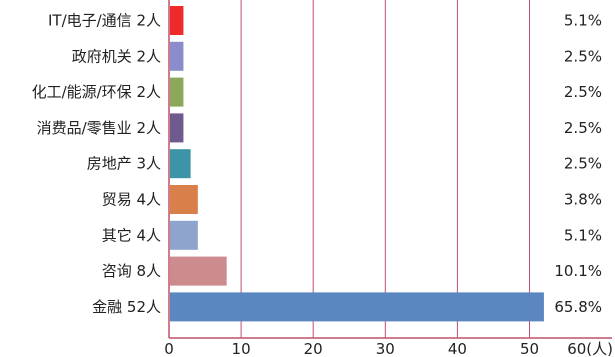 The width and height of the screenshot is (615, 357). What do you see at coordinates (104, 21) in the screenshot?
I see `category-label-0: IT/电子/通信 2人` at bounding box center [104, 21].